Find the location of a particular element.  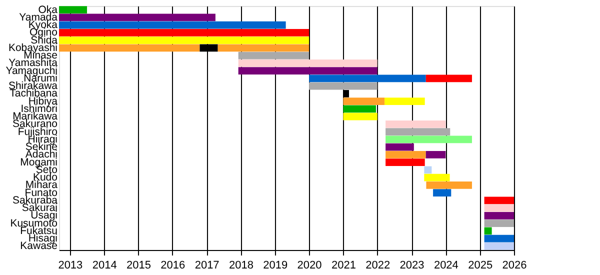

x-tick-label: 2016 is located at coordinates (173, 266).